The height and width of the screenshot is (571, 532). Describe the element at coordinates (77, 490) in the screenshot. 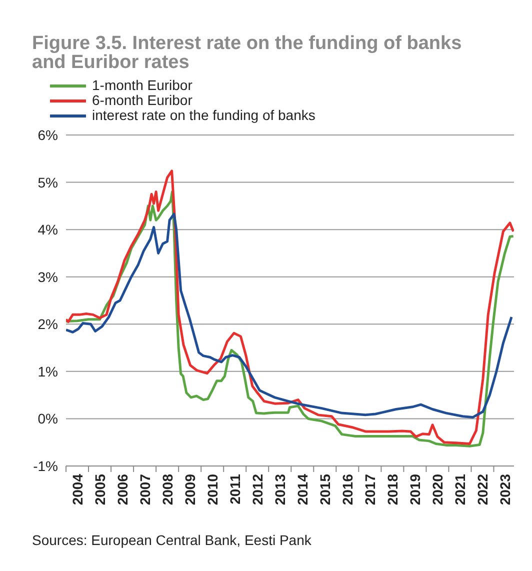

I see `x-tick-label: 2004` at that location.